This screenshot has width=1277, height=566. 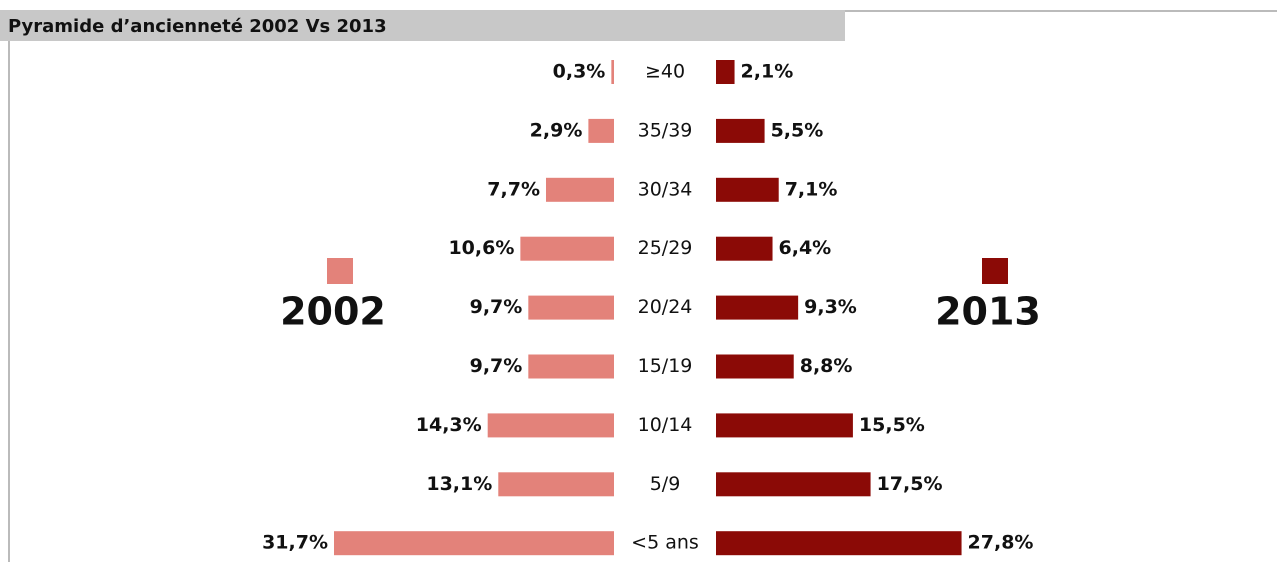 I want to click on value-label: 10,6%, so click(x=481, y=248).